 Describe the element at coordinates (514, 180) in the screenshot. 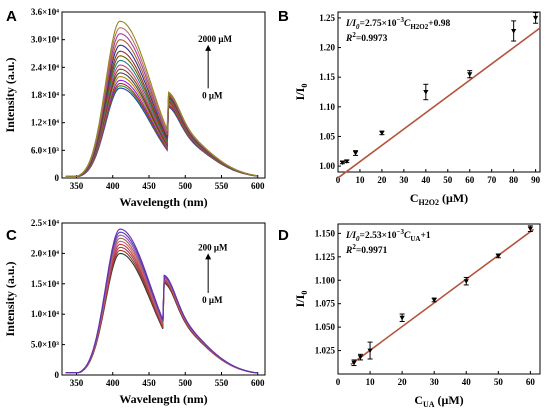

I see `x-tick-label: 80` at that location.